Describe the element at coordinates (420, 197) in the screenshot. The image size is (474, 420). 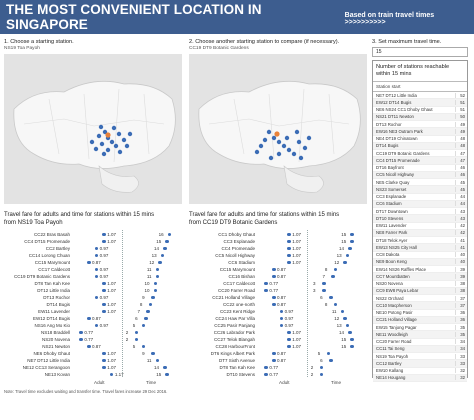
I see `panel-row: CC3 Esplanade 44` at that location.